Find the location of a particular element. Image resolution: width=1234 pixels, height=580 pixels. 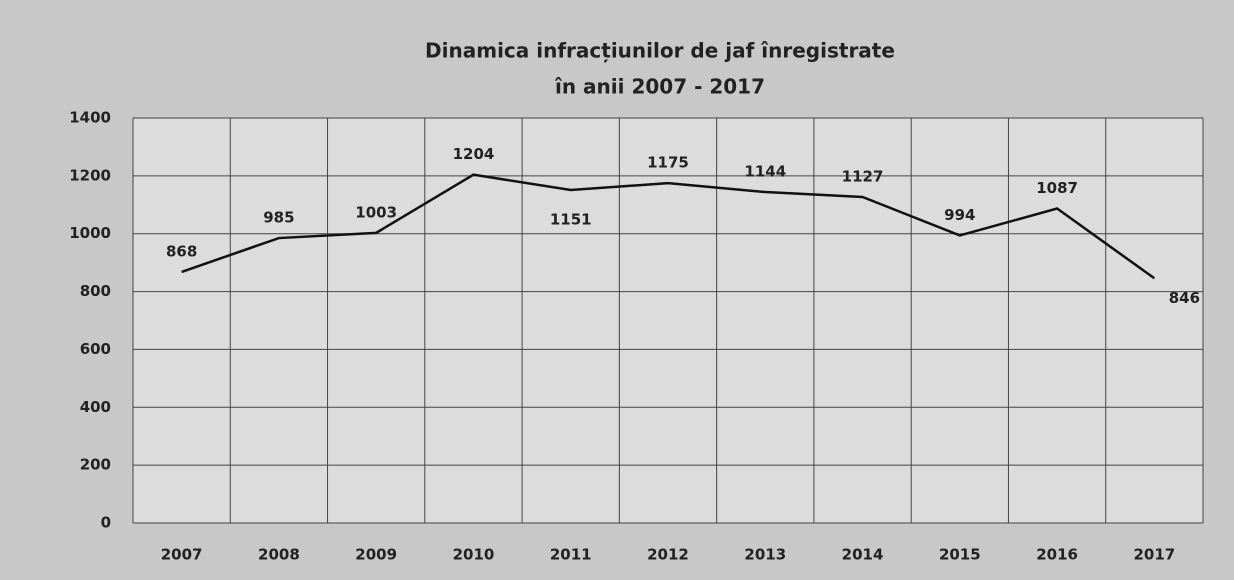

x-tick-label: 2013 is located at coordinates (765, 555).